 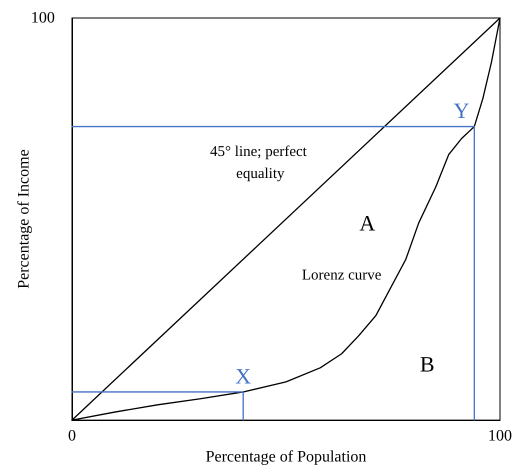 I want to click on annotation: Lorenz curve, so click(x=342, y=275).